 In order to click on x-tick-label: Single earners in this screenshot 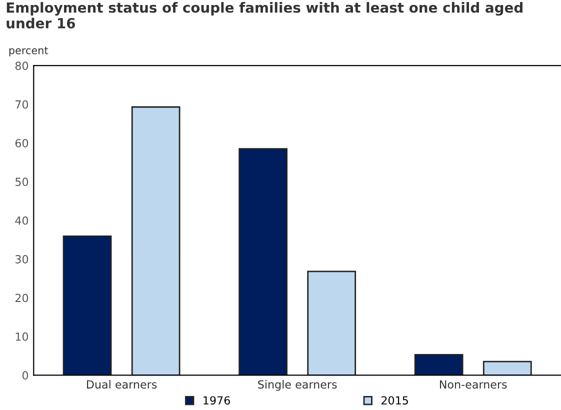, I will do `click(297, 385)`.